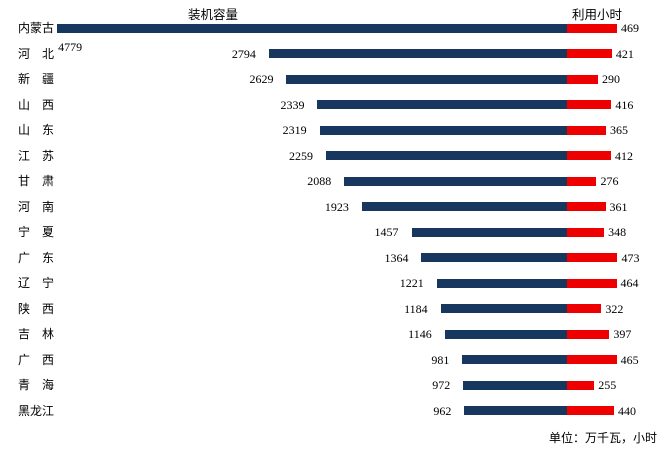  I want to click on unit-note: 单位：万千瓦，小时, so click(602, 438).